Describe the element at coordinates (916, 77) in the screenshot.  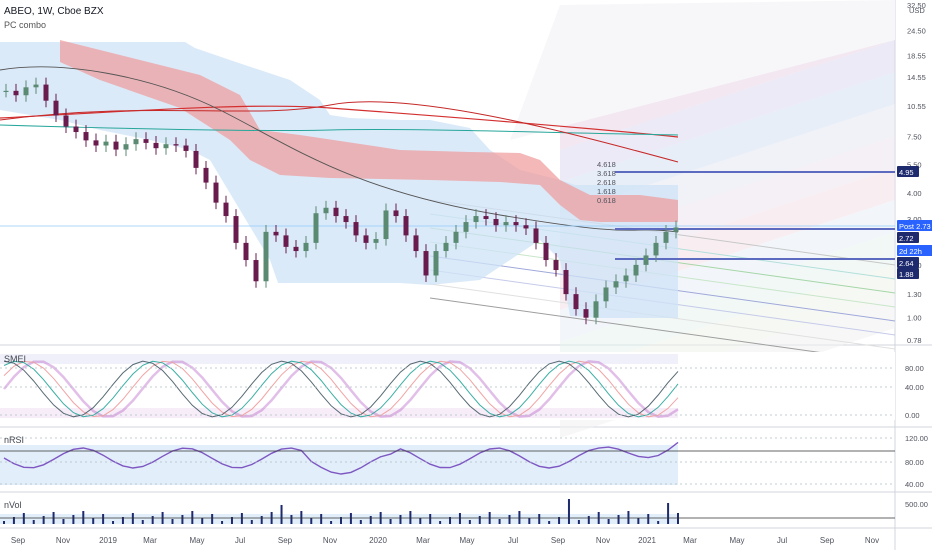
I see `price-tick-label: 14.55` at that location.